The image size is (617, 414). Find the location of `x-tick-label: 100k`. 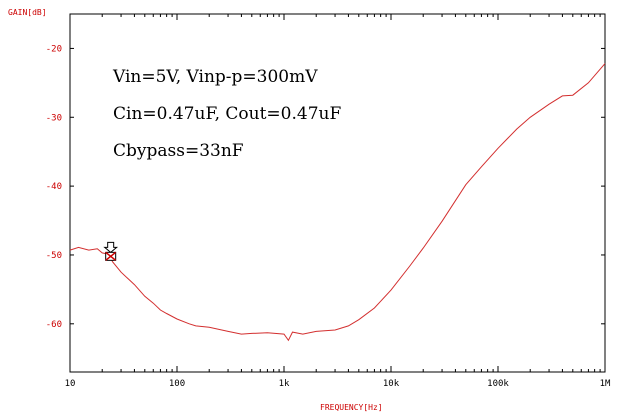

x-tick-label: 100k is located at coordinates (498, 384).